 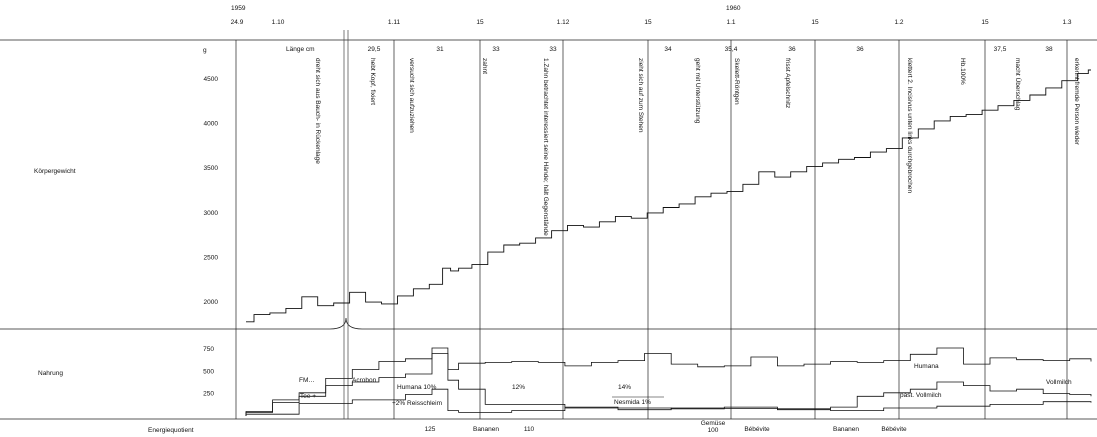 I want to click on length-value: 29,5, so click(x=374, y=49).